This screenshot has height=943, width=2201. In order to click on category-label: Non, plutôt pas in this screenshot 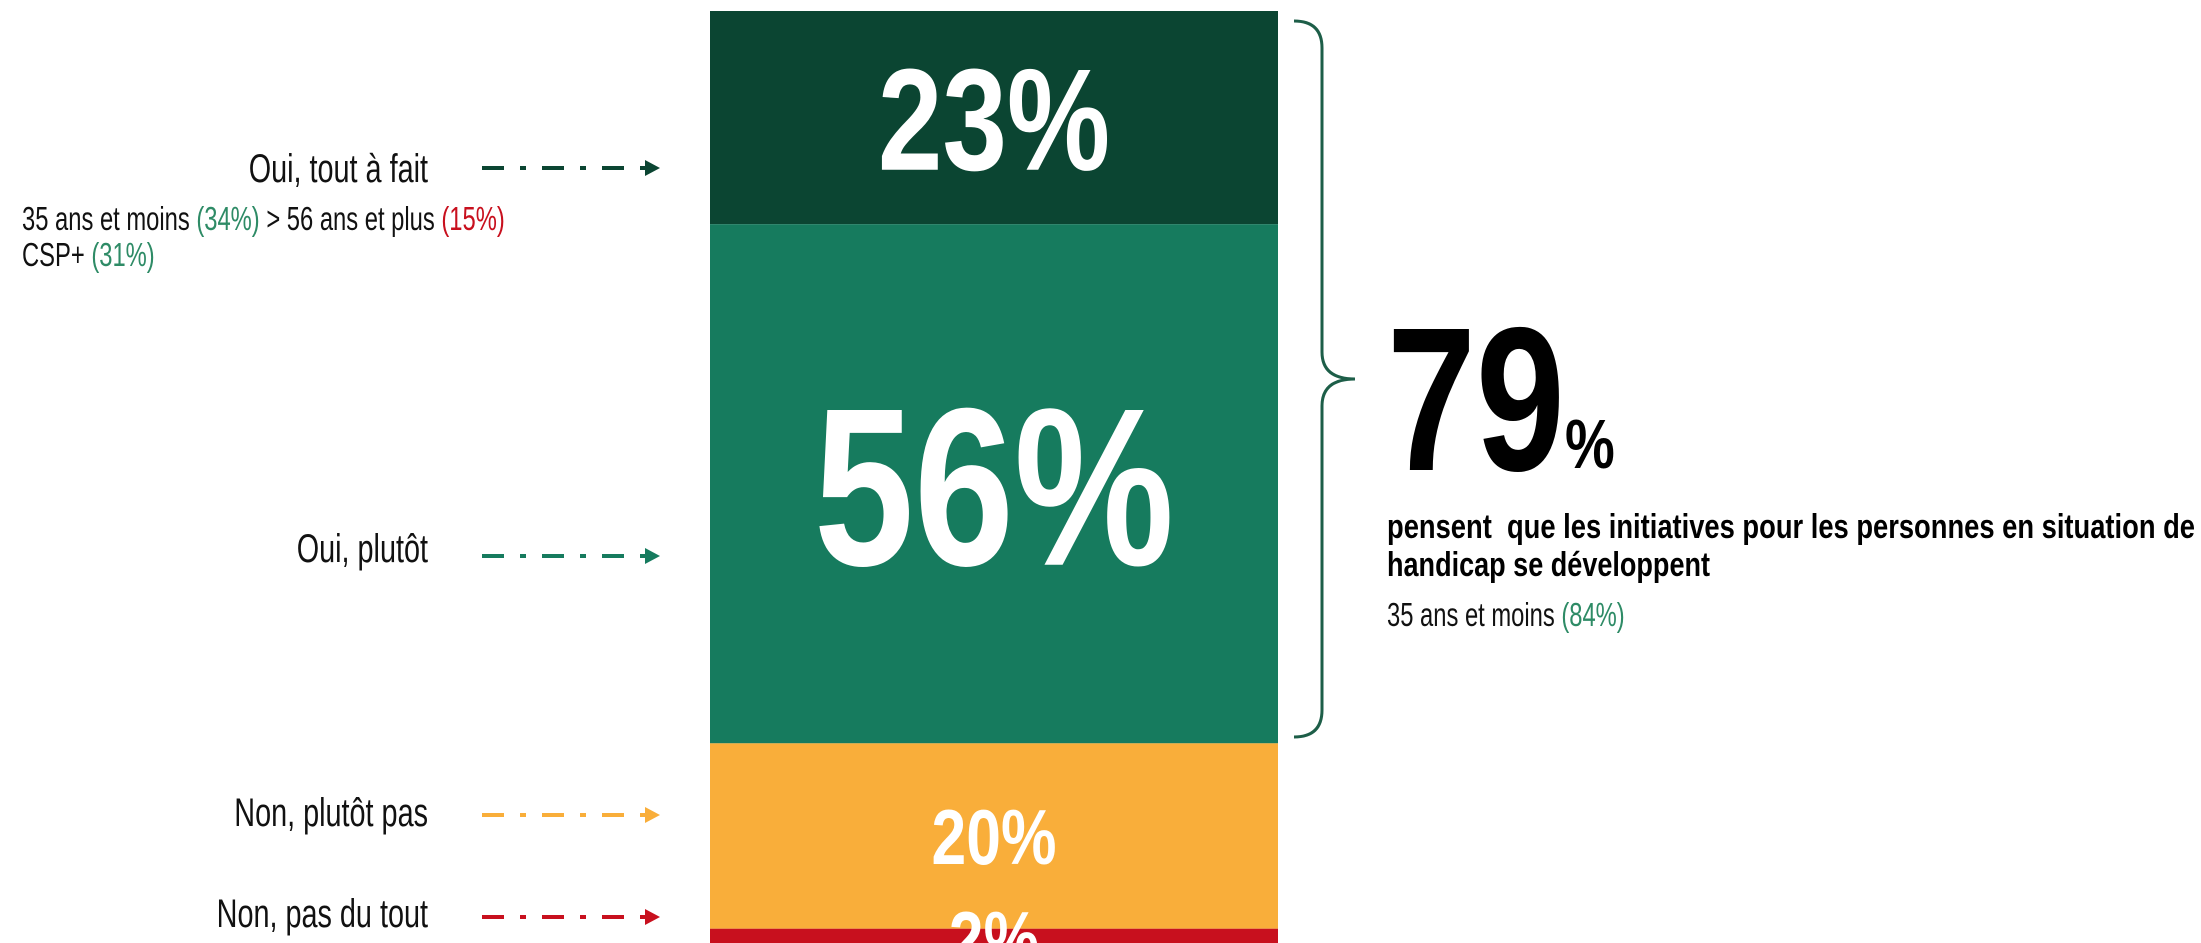, I will do `click(331, 813)`.